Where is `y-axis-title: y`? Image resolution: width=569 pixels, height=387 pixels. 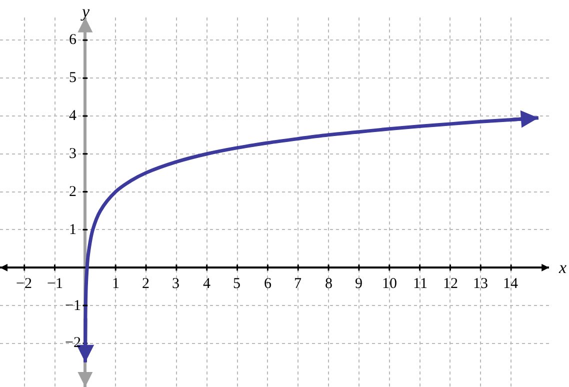
y-axis-title: y is located at coordinates (85, 11).